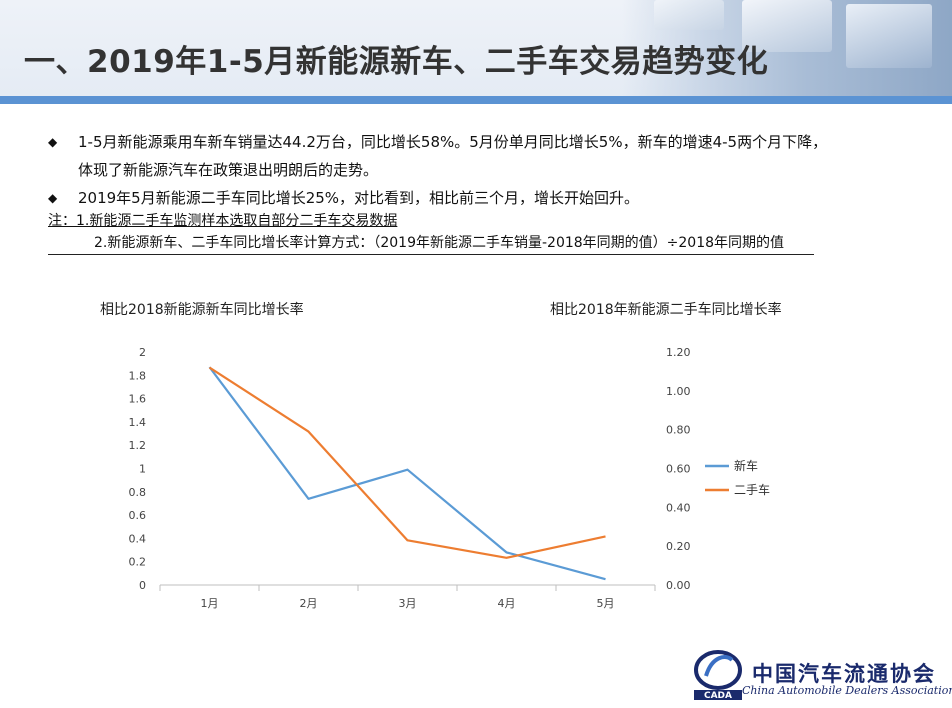 The width and height of the screenshot is (952, 708). I want to click on y-left-tick-label: 1.8, so click(138, 375).